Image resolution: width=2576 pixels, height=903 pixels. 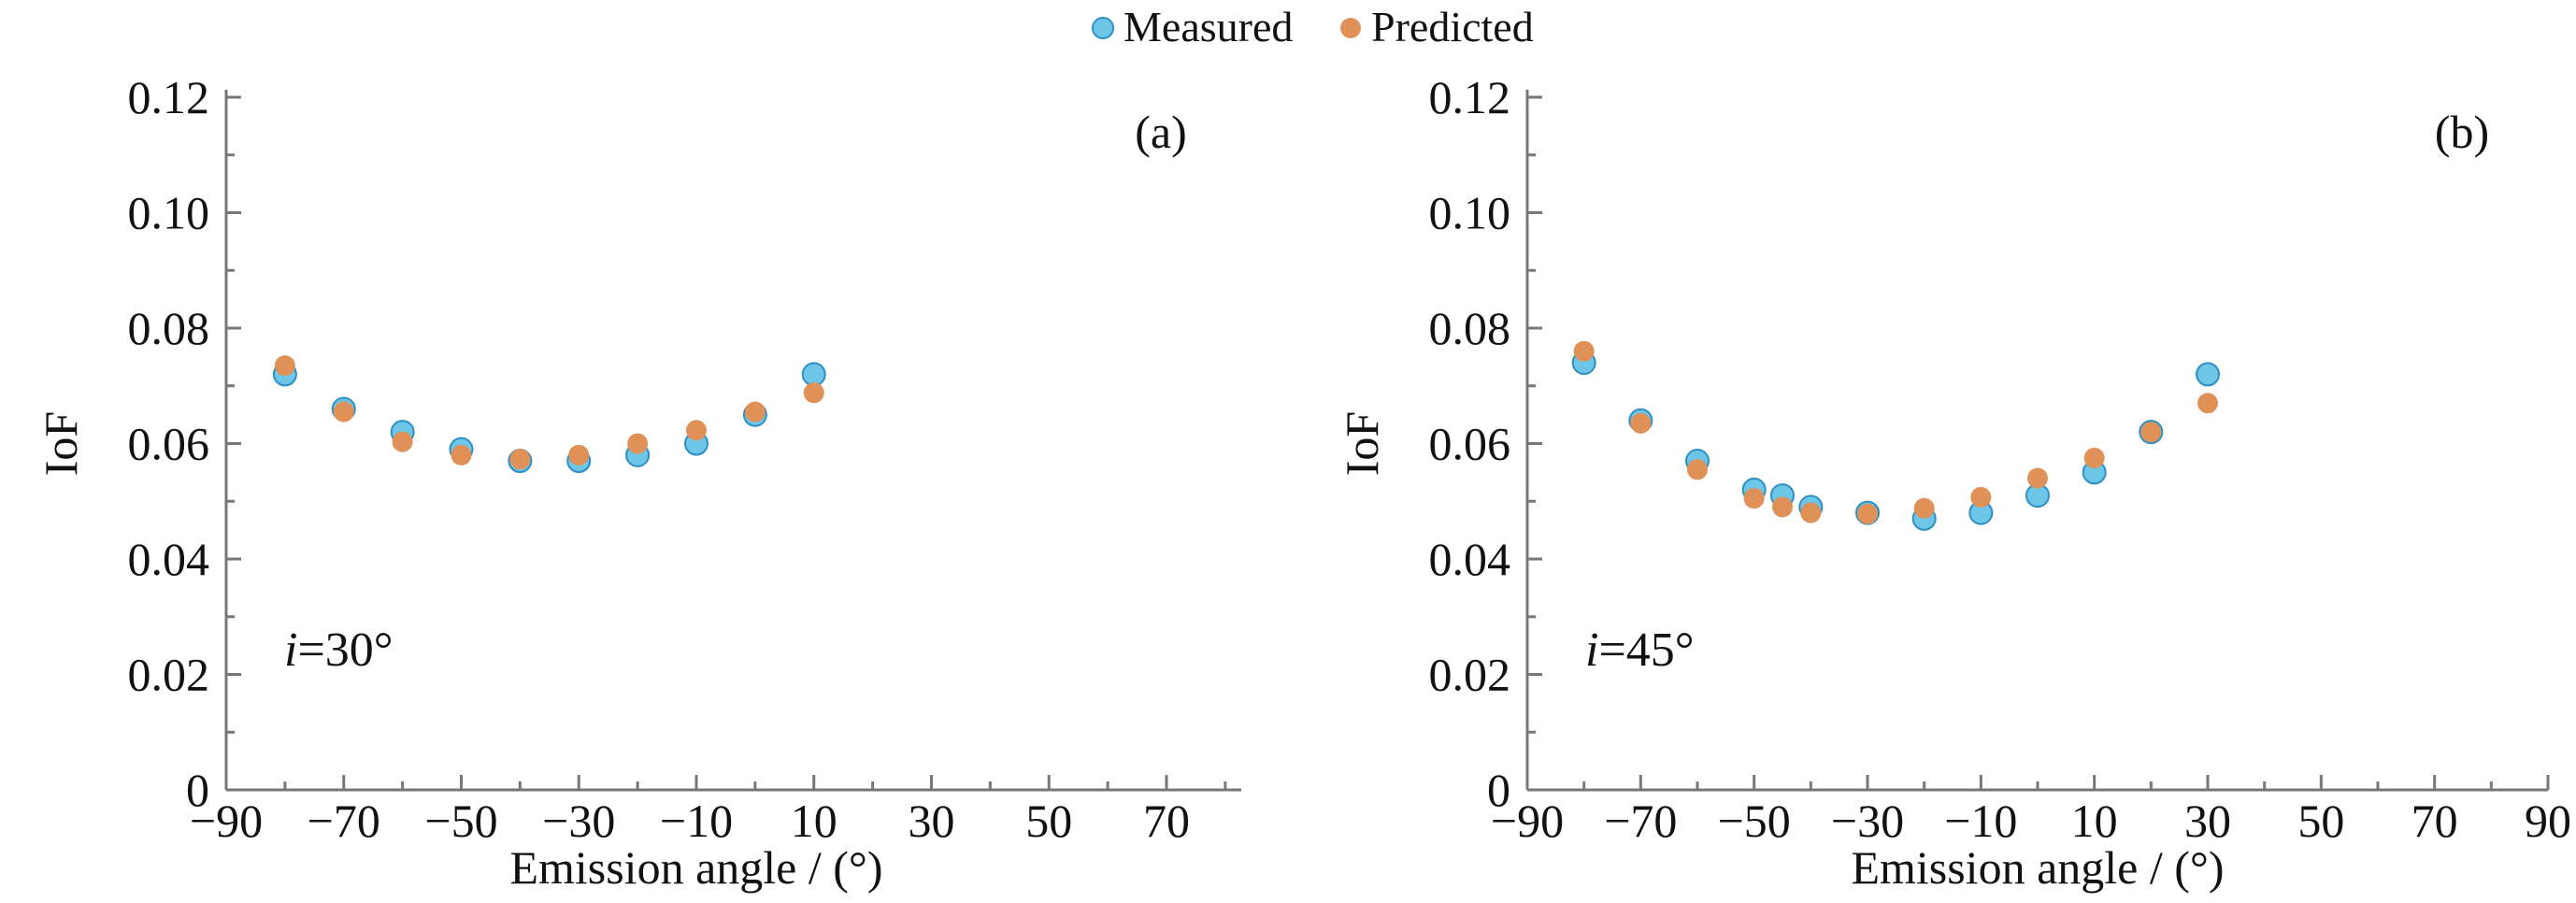 What do you see at coordinates (1208, 26) in the screenshot?
I see `legend-measured-label: Measured` at bounding box center [1208, 26].